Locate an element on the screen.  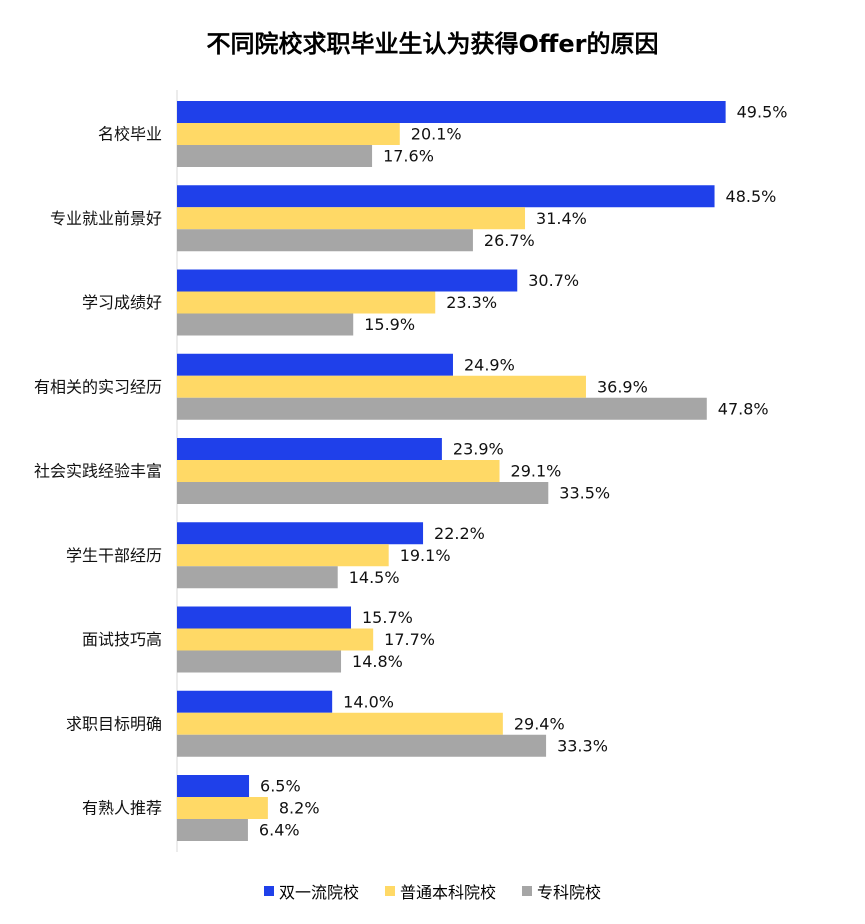
data-label: 19.1% is located at coordinates (425, 555).